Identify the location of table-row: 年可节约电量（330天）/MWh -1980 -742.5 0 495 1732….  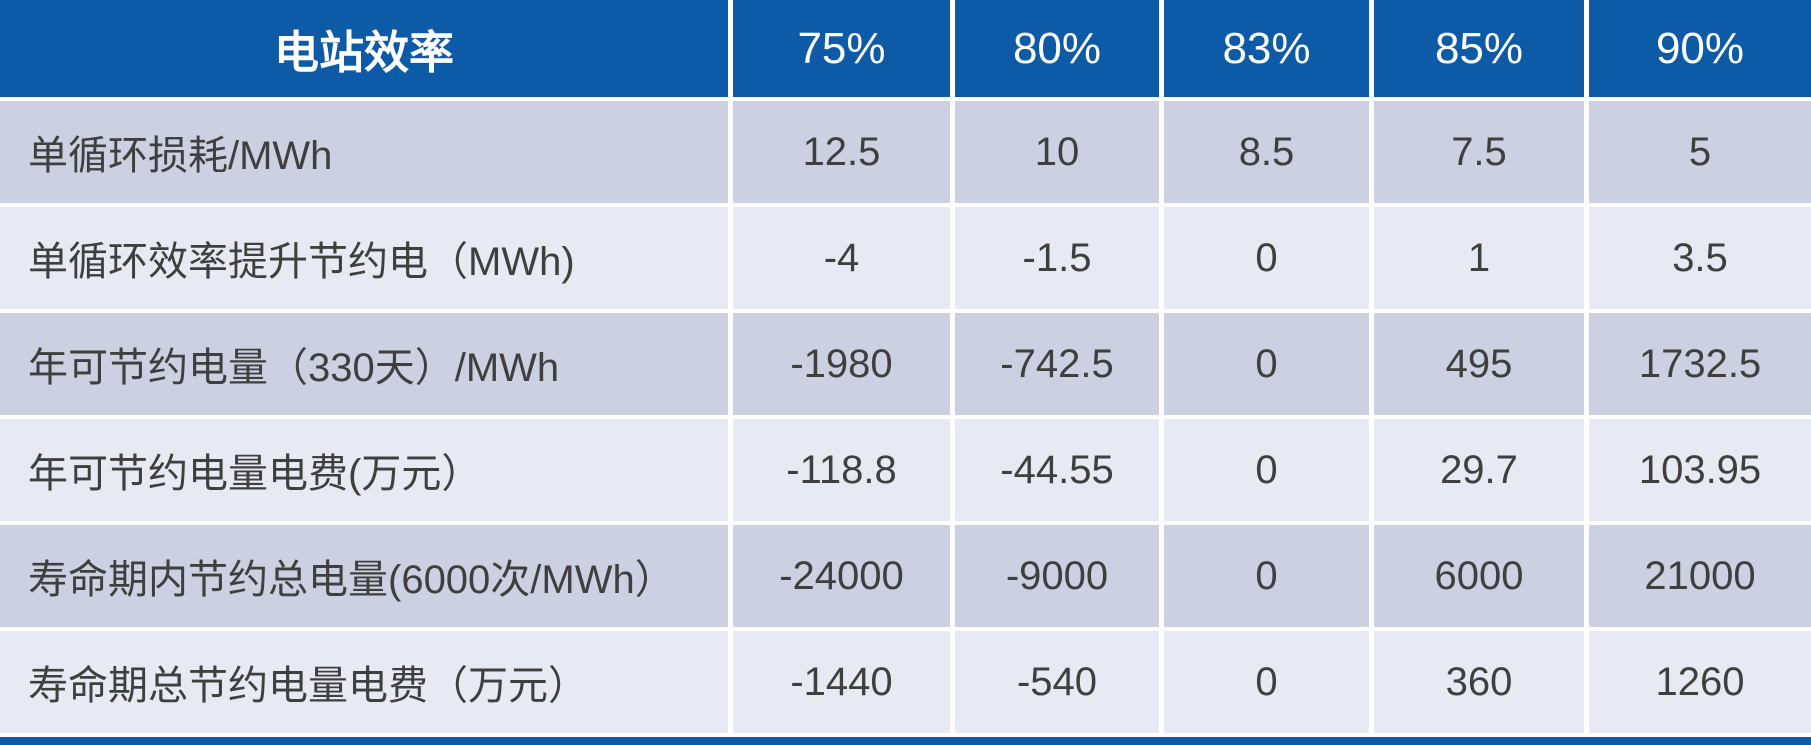
(905, 366).